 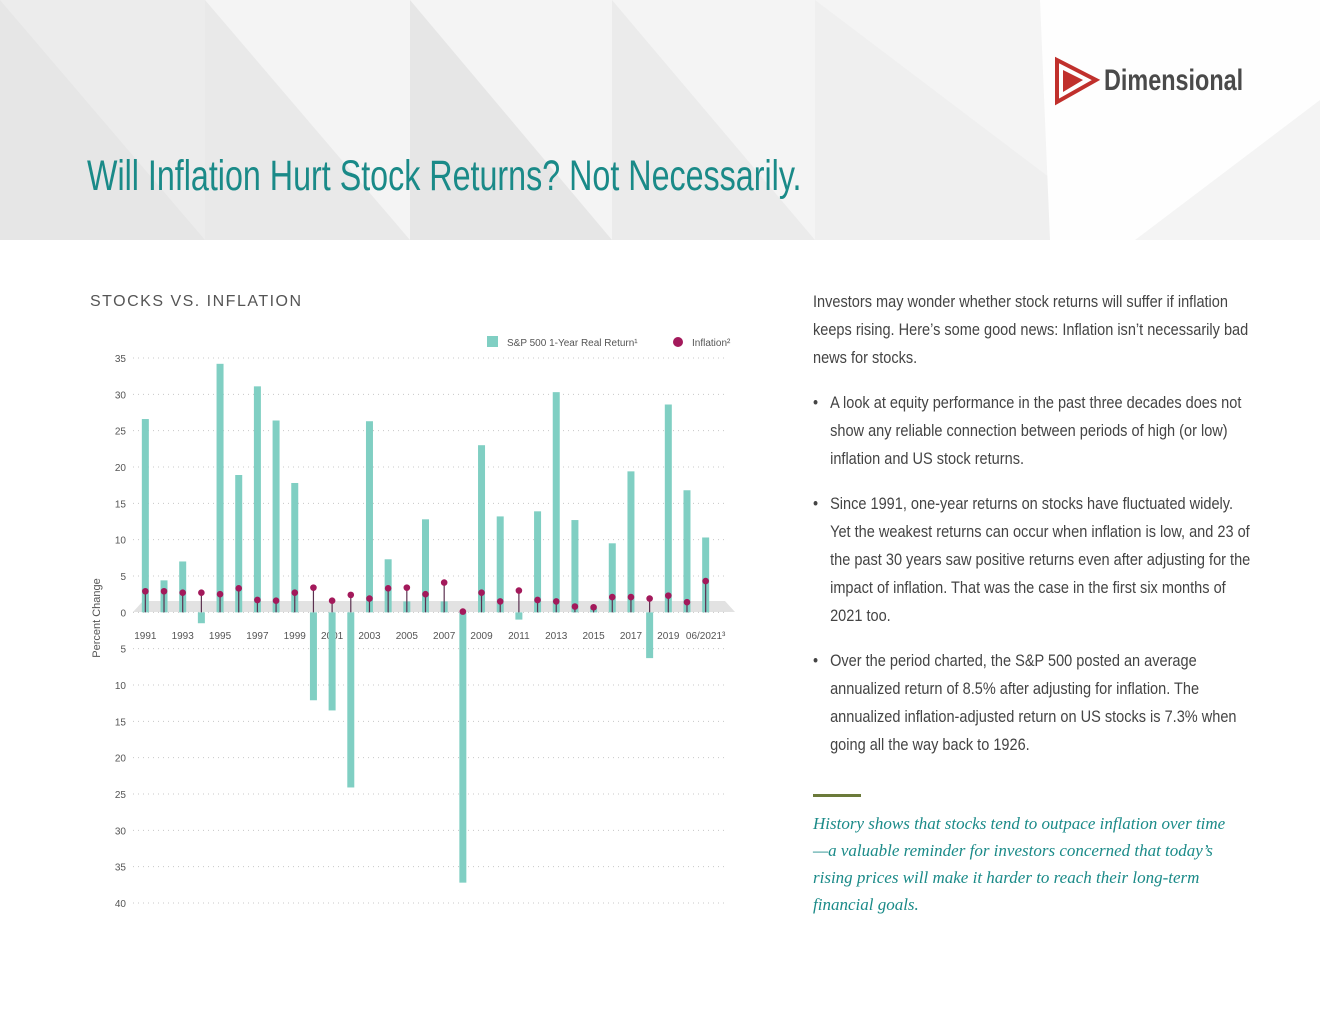 What do you see at coordinates (593, 636) in the screenshot?
I see `x-tick-label: 2015` at bounding box center [593, 636].